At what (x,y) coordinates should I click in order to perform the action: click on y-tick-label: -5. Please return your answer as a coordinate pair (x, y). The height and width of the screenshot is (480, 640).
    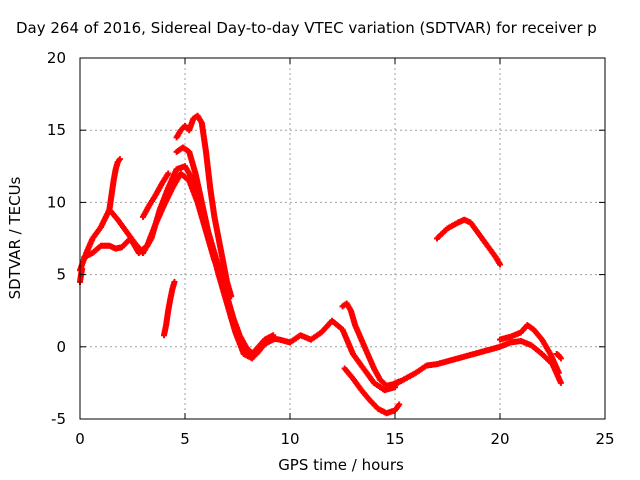
    Looking at the image, I should click on (58, 419).